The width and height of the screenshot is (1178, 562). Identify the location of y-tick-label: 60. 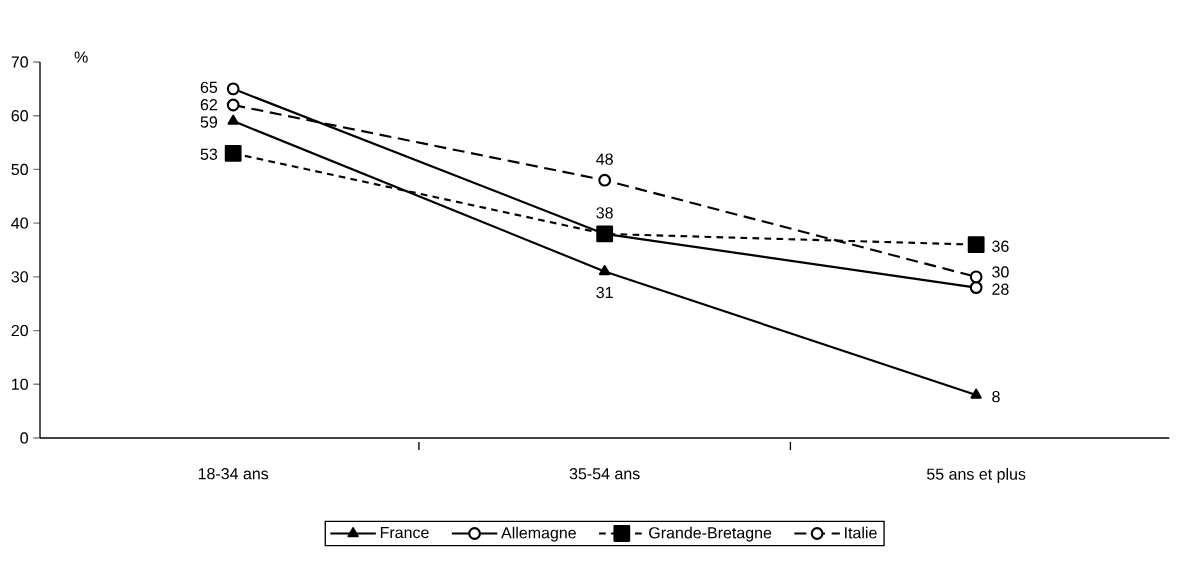
(20, 116).